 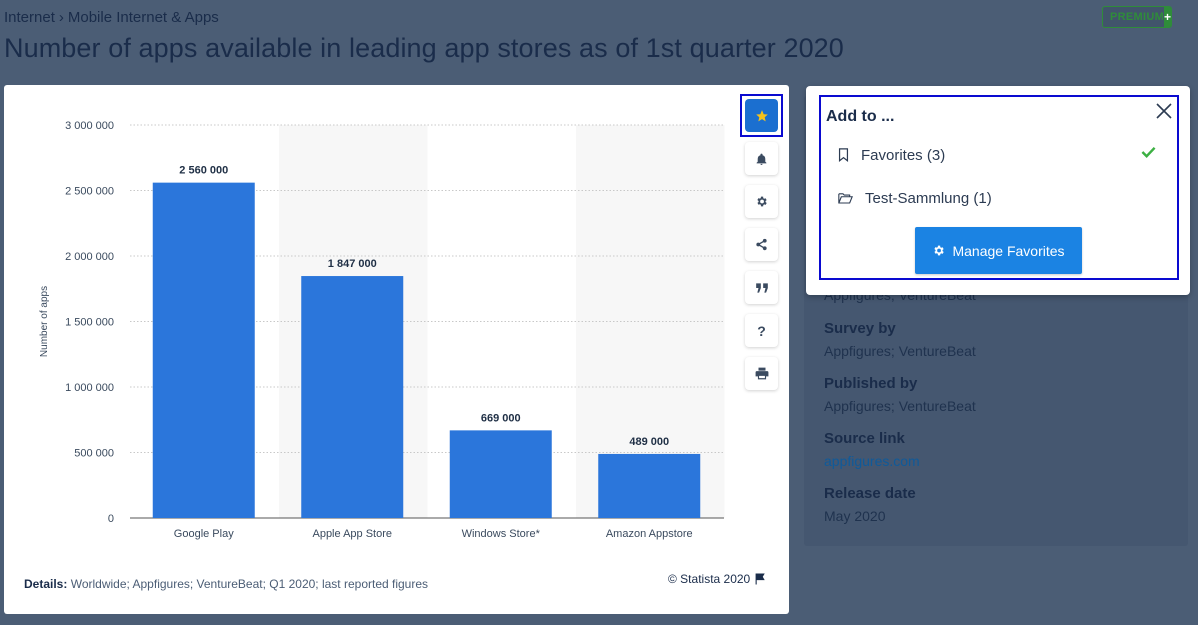 I want to click on bar-value-label: 1 847 000, so click(x=352, y=264).